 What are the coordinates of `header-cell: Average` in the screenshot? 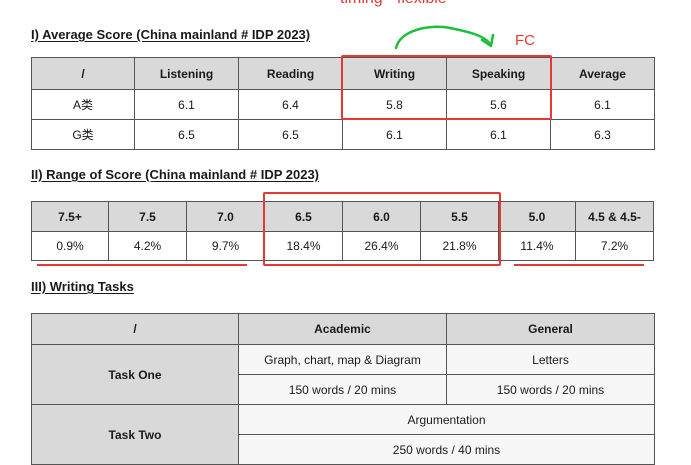 It's located at (602, 73).